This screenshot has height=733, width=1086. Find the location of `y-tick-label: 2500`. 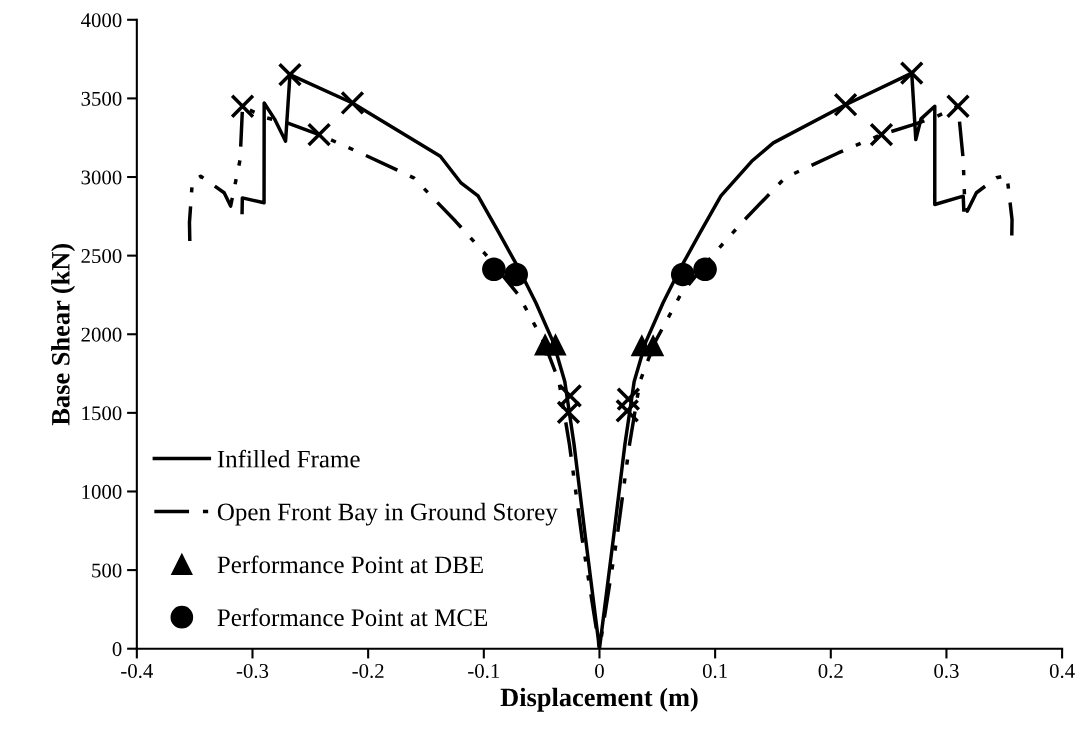

y-tick-label: 2500 is located at coordinates (101, 256).